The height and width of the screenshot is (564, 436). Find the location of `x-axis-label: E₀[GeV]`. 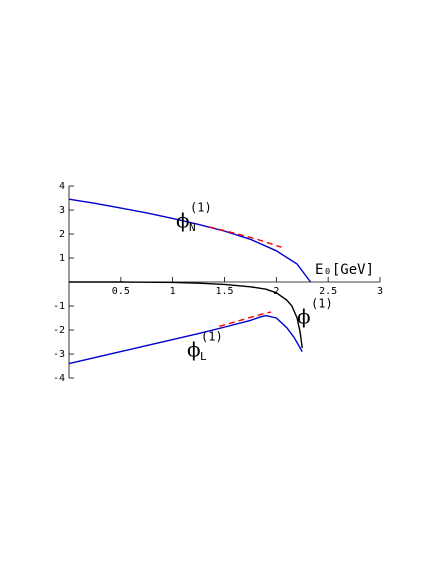

x-axis-label: E₀[GeV] is located at coordinates (344, 270).